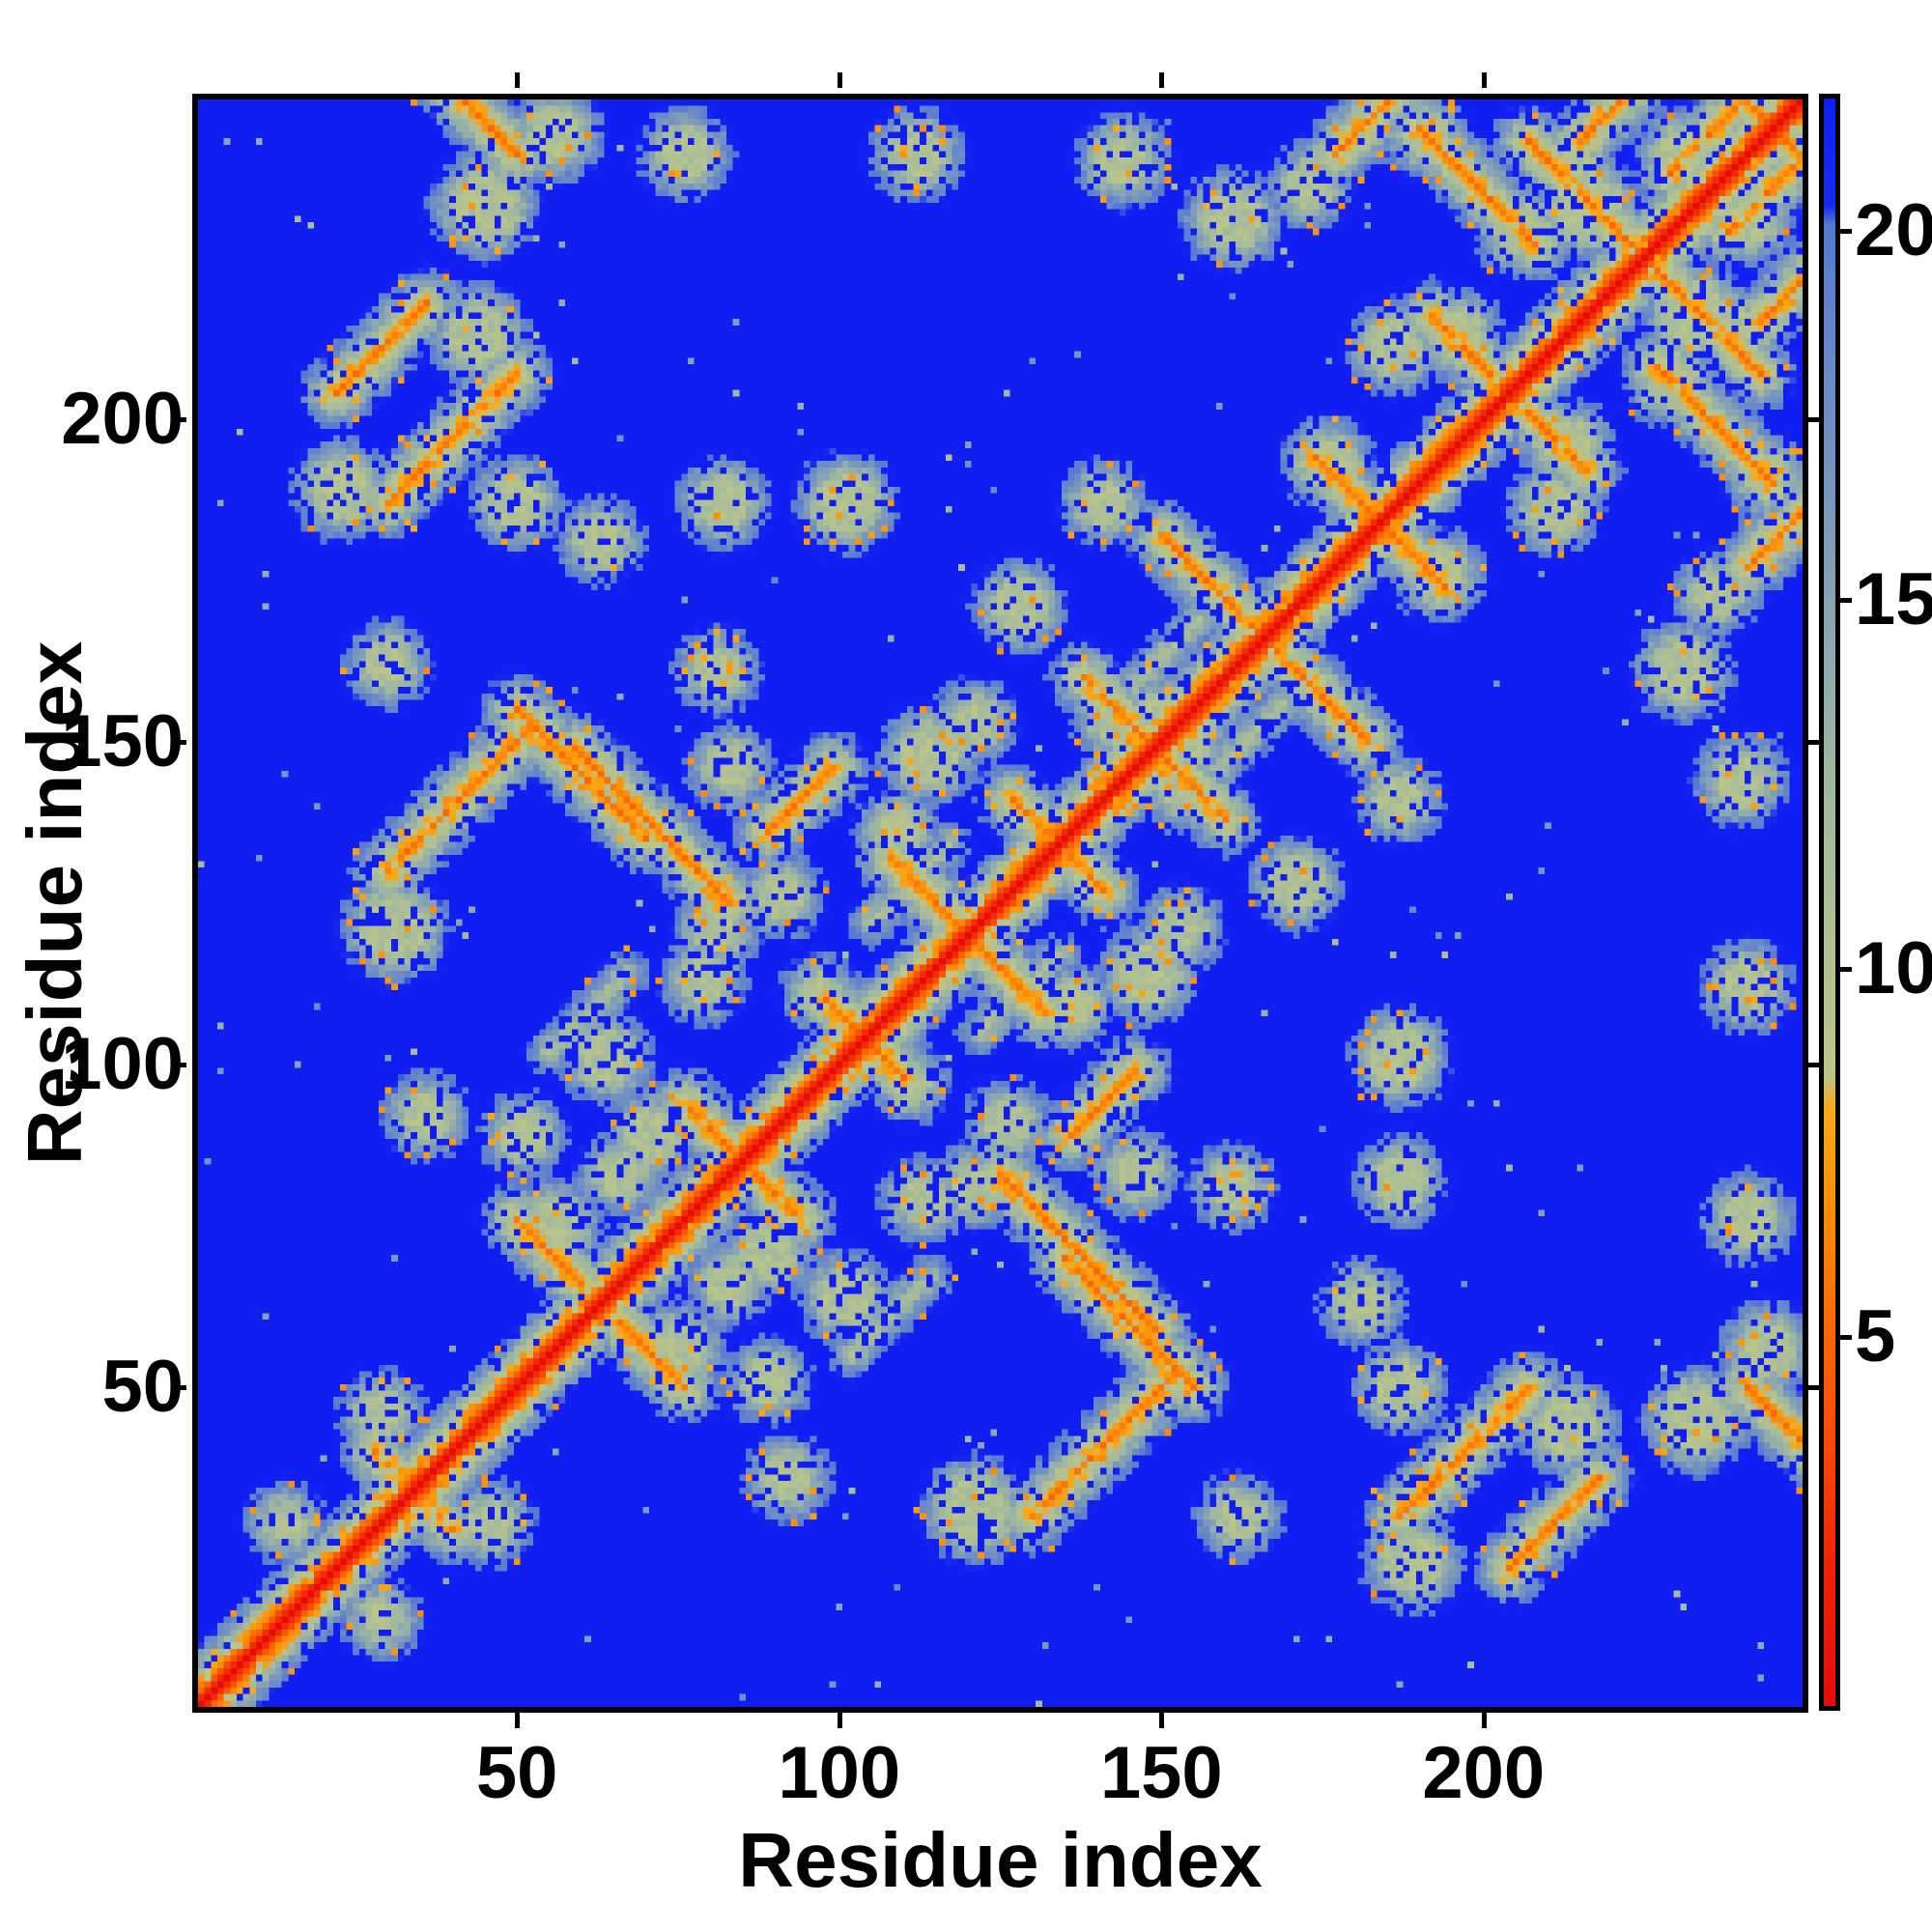  What do you see at coordinates (142, 1387) in the screenshot?
I see `y-tick-label: 50` at bounding box center [142, 1387].